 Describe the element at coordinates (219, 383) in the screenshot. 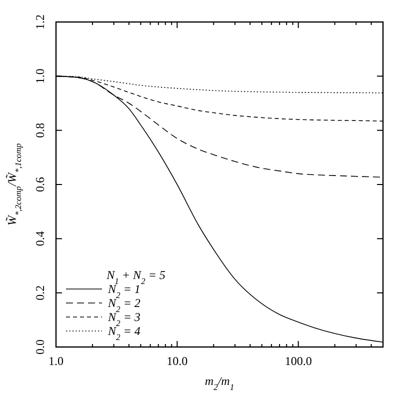

I see `x-axis-title: m$_{2}$/m$_{1}$` at that location.